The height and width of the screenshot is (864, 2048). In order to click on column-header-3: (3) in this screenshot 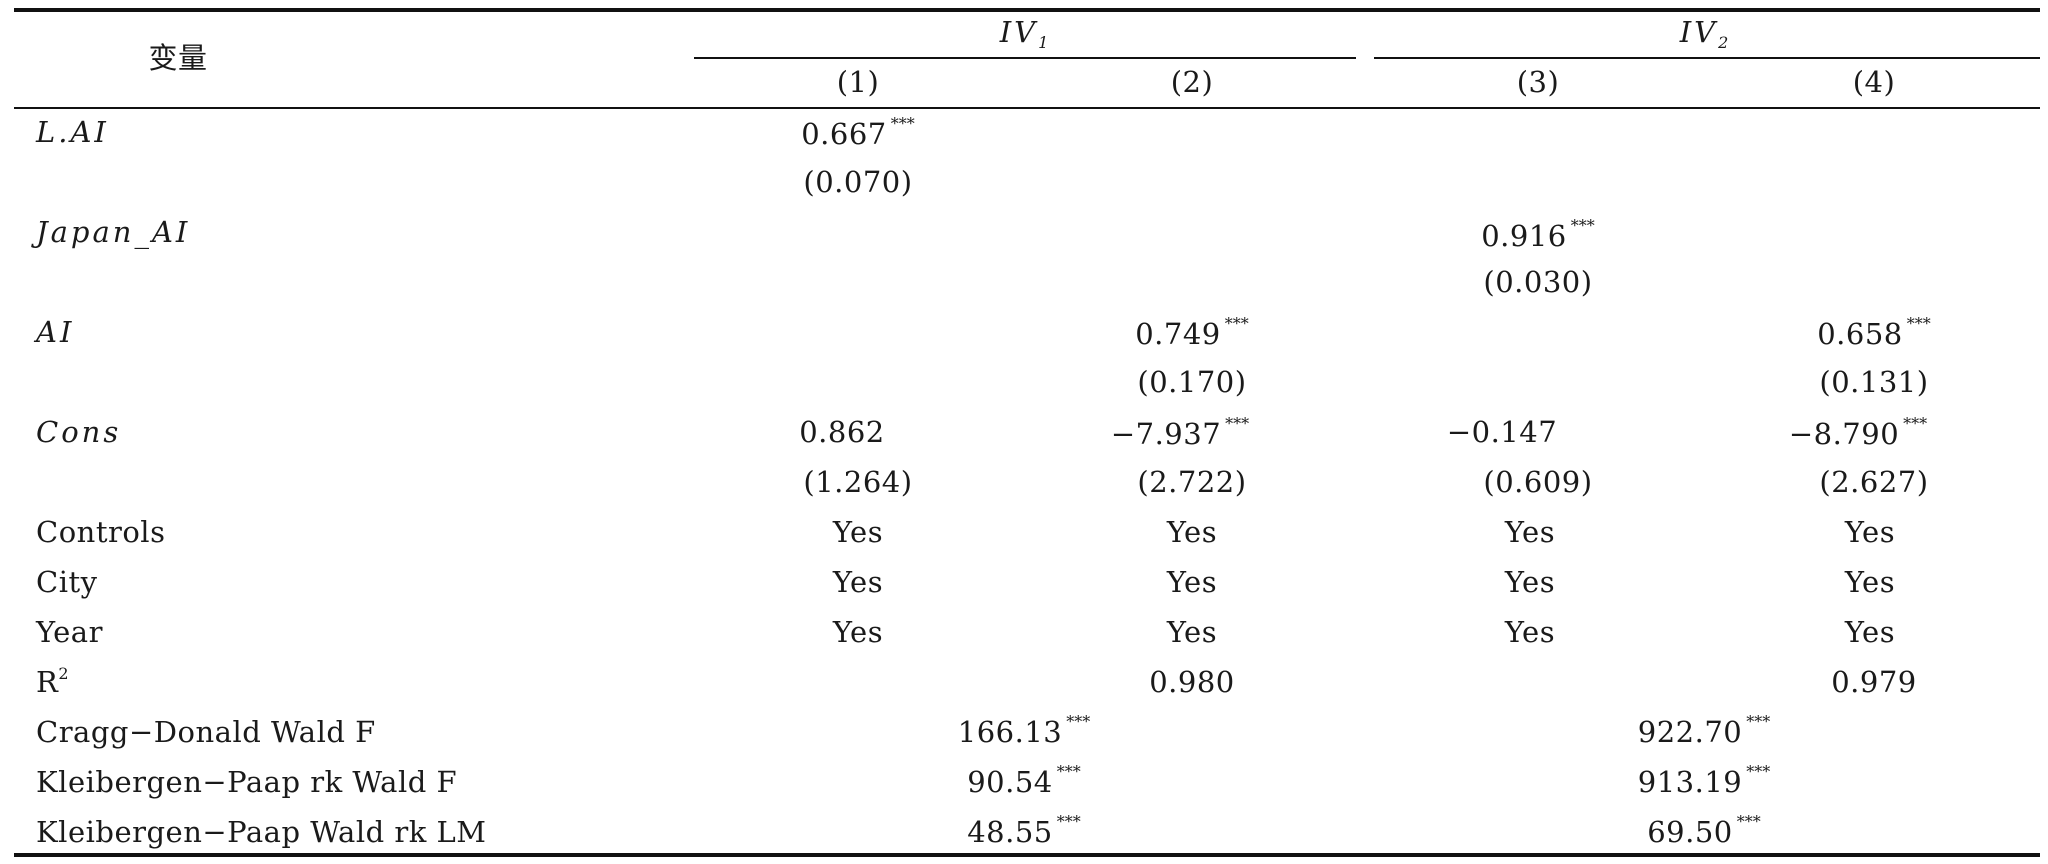, I will do `click(1538, 82)`.